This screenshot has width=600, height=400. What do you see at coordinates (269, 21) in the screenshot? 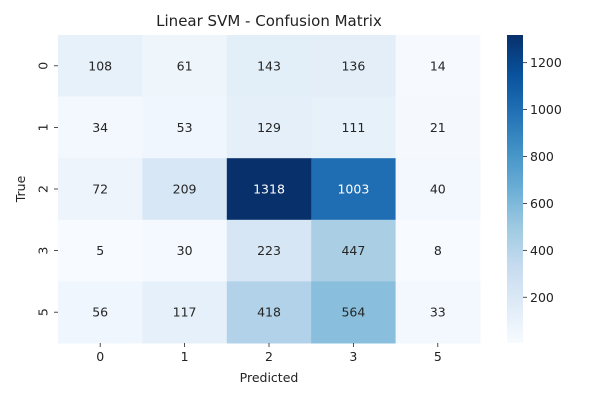
I see `chart-title: Linear SVM - Confusion Matrix` at bounding box center [269, 21].